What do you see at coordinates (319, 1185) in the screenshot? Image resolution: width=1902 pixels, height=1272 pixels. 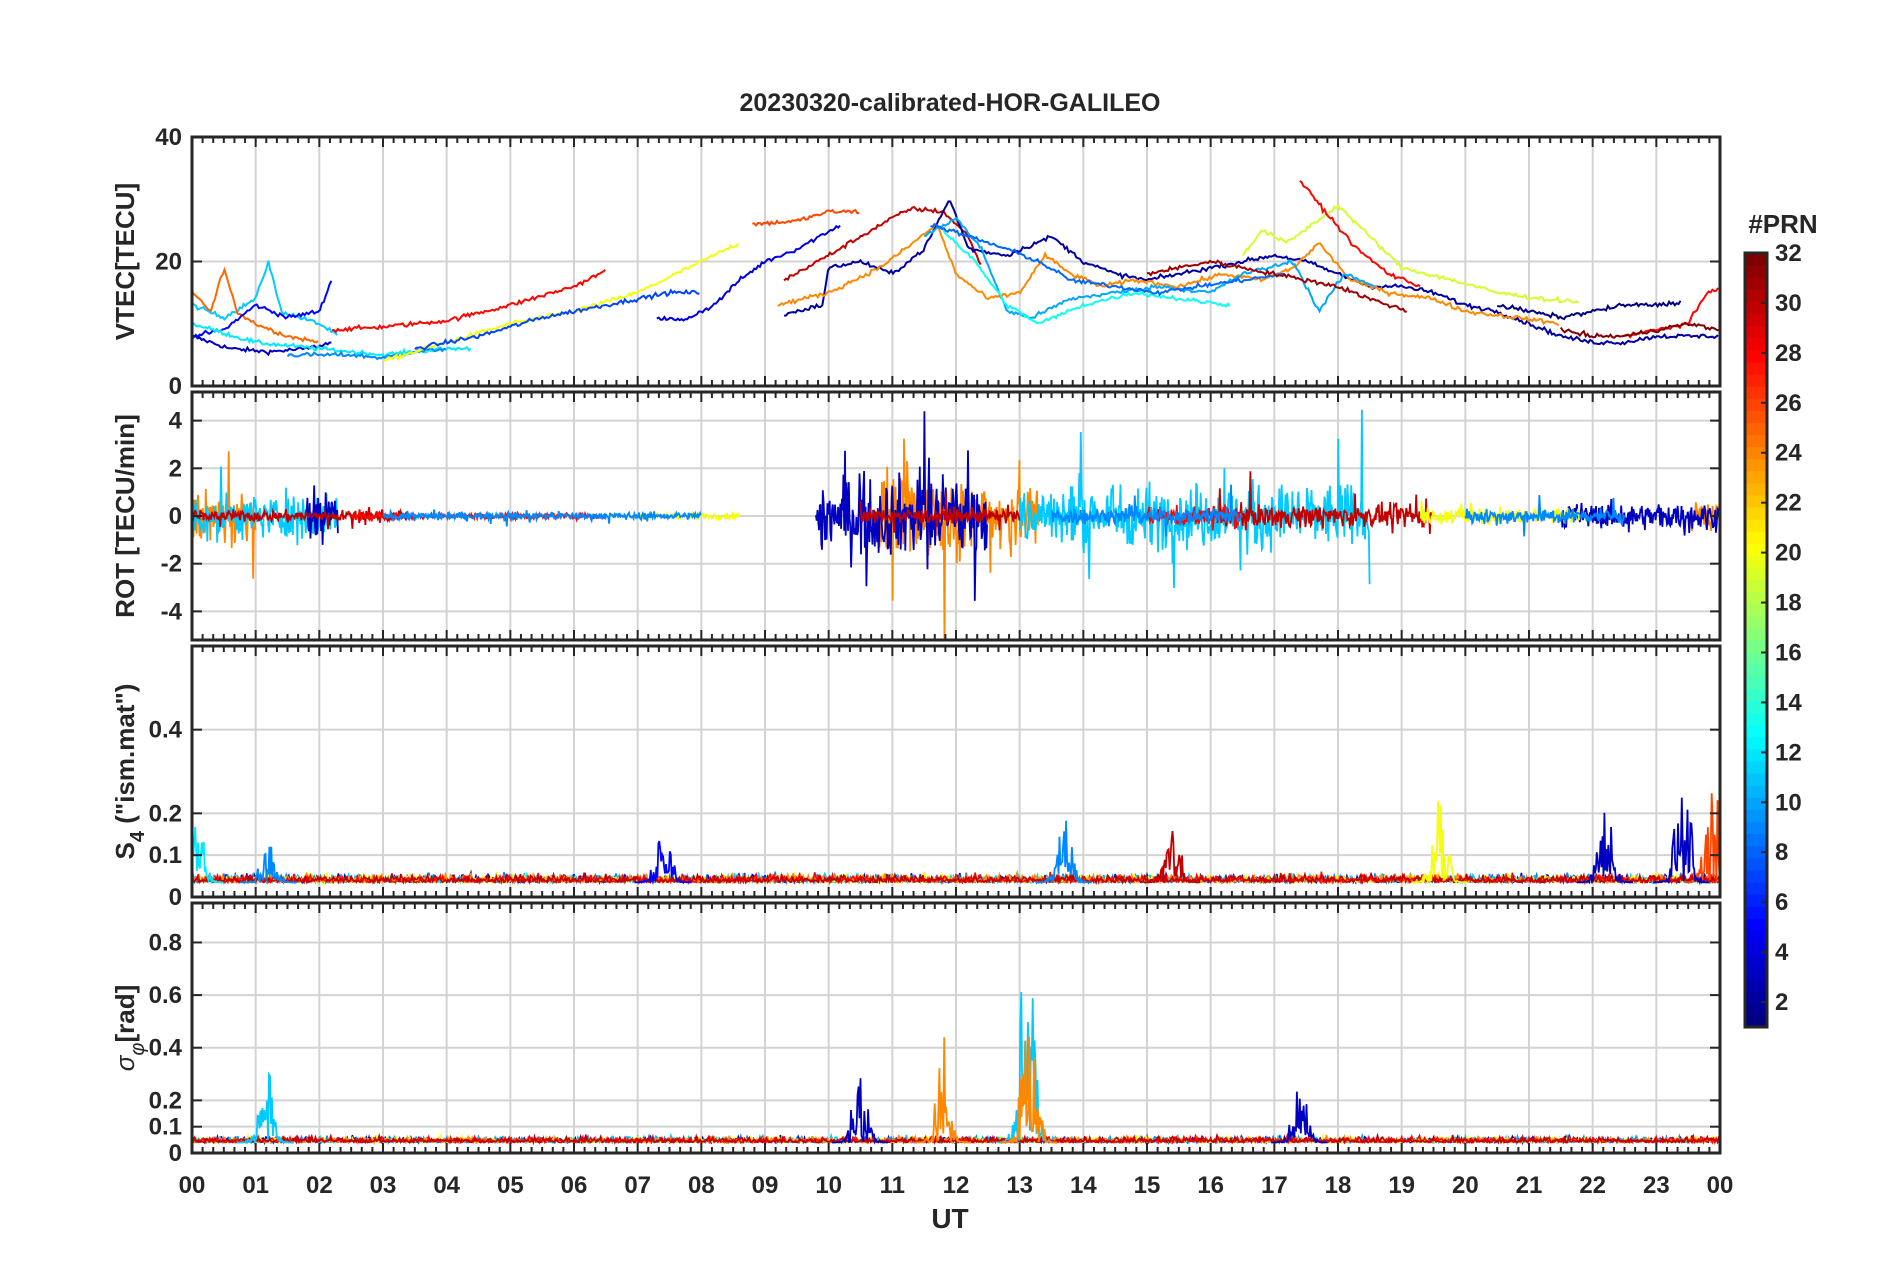 I see `x-tick-label: 02` at bounding box center [319, 1185].